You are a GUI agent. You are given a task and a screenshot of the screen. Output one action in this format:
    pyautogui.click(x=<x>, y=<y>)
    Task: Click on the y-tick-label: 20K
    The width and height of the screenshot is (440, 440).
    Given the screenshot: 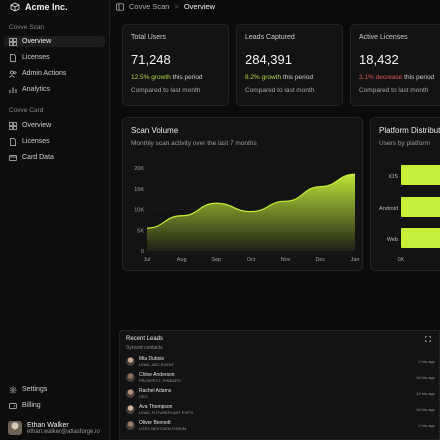 What is the action you would take?
    pyautogui.click(x=139, y=169)
    